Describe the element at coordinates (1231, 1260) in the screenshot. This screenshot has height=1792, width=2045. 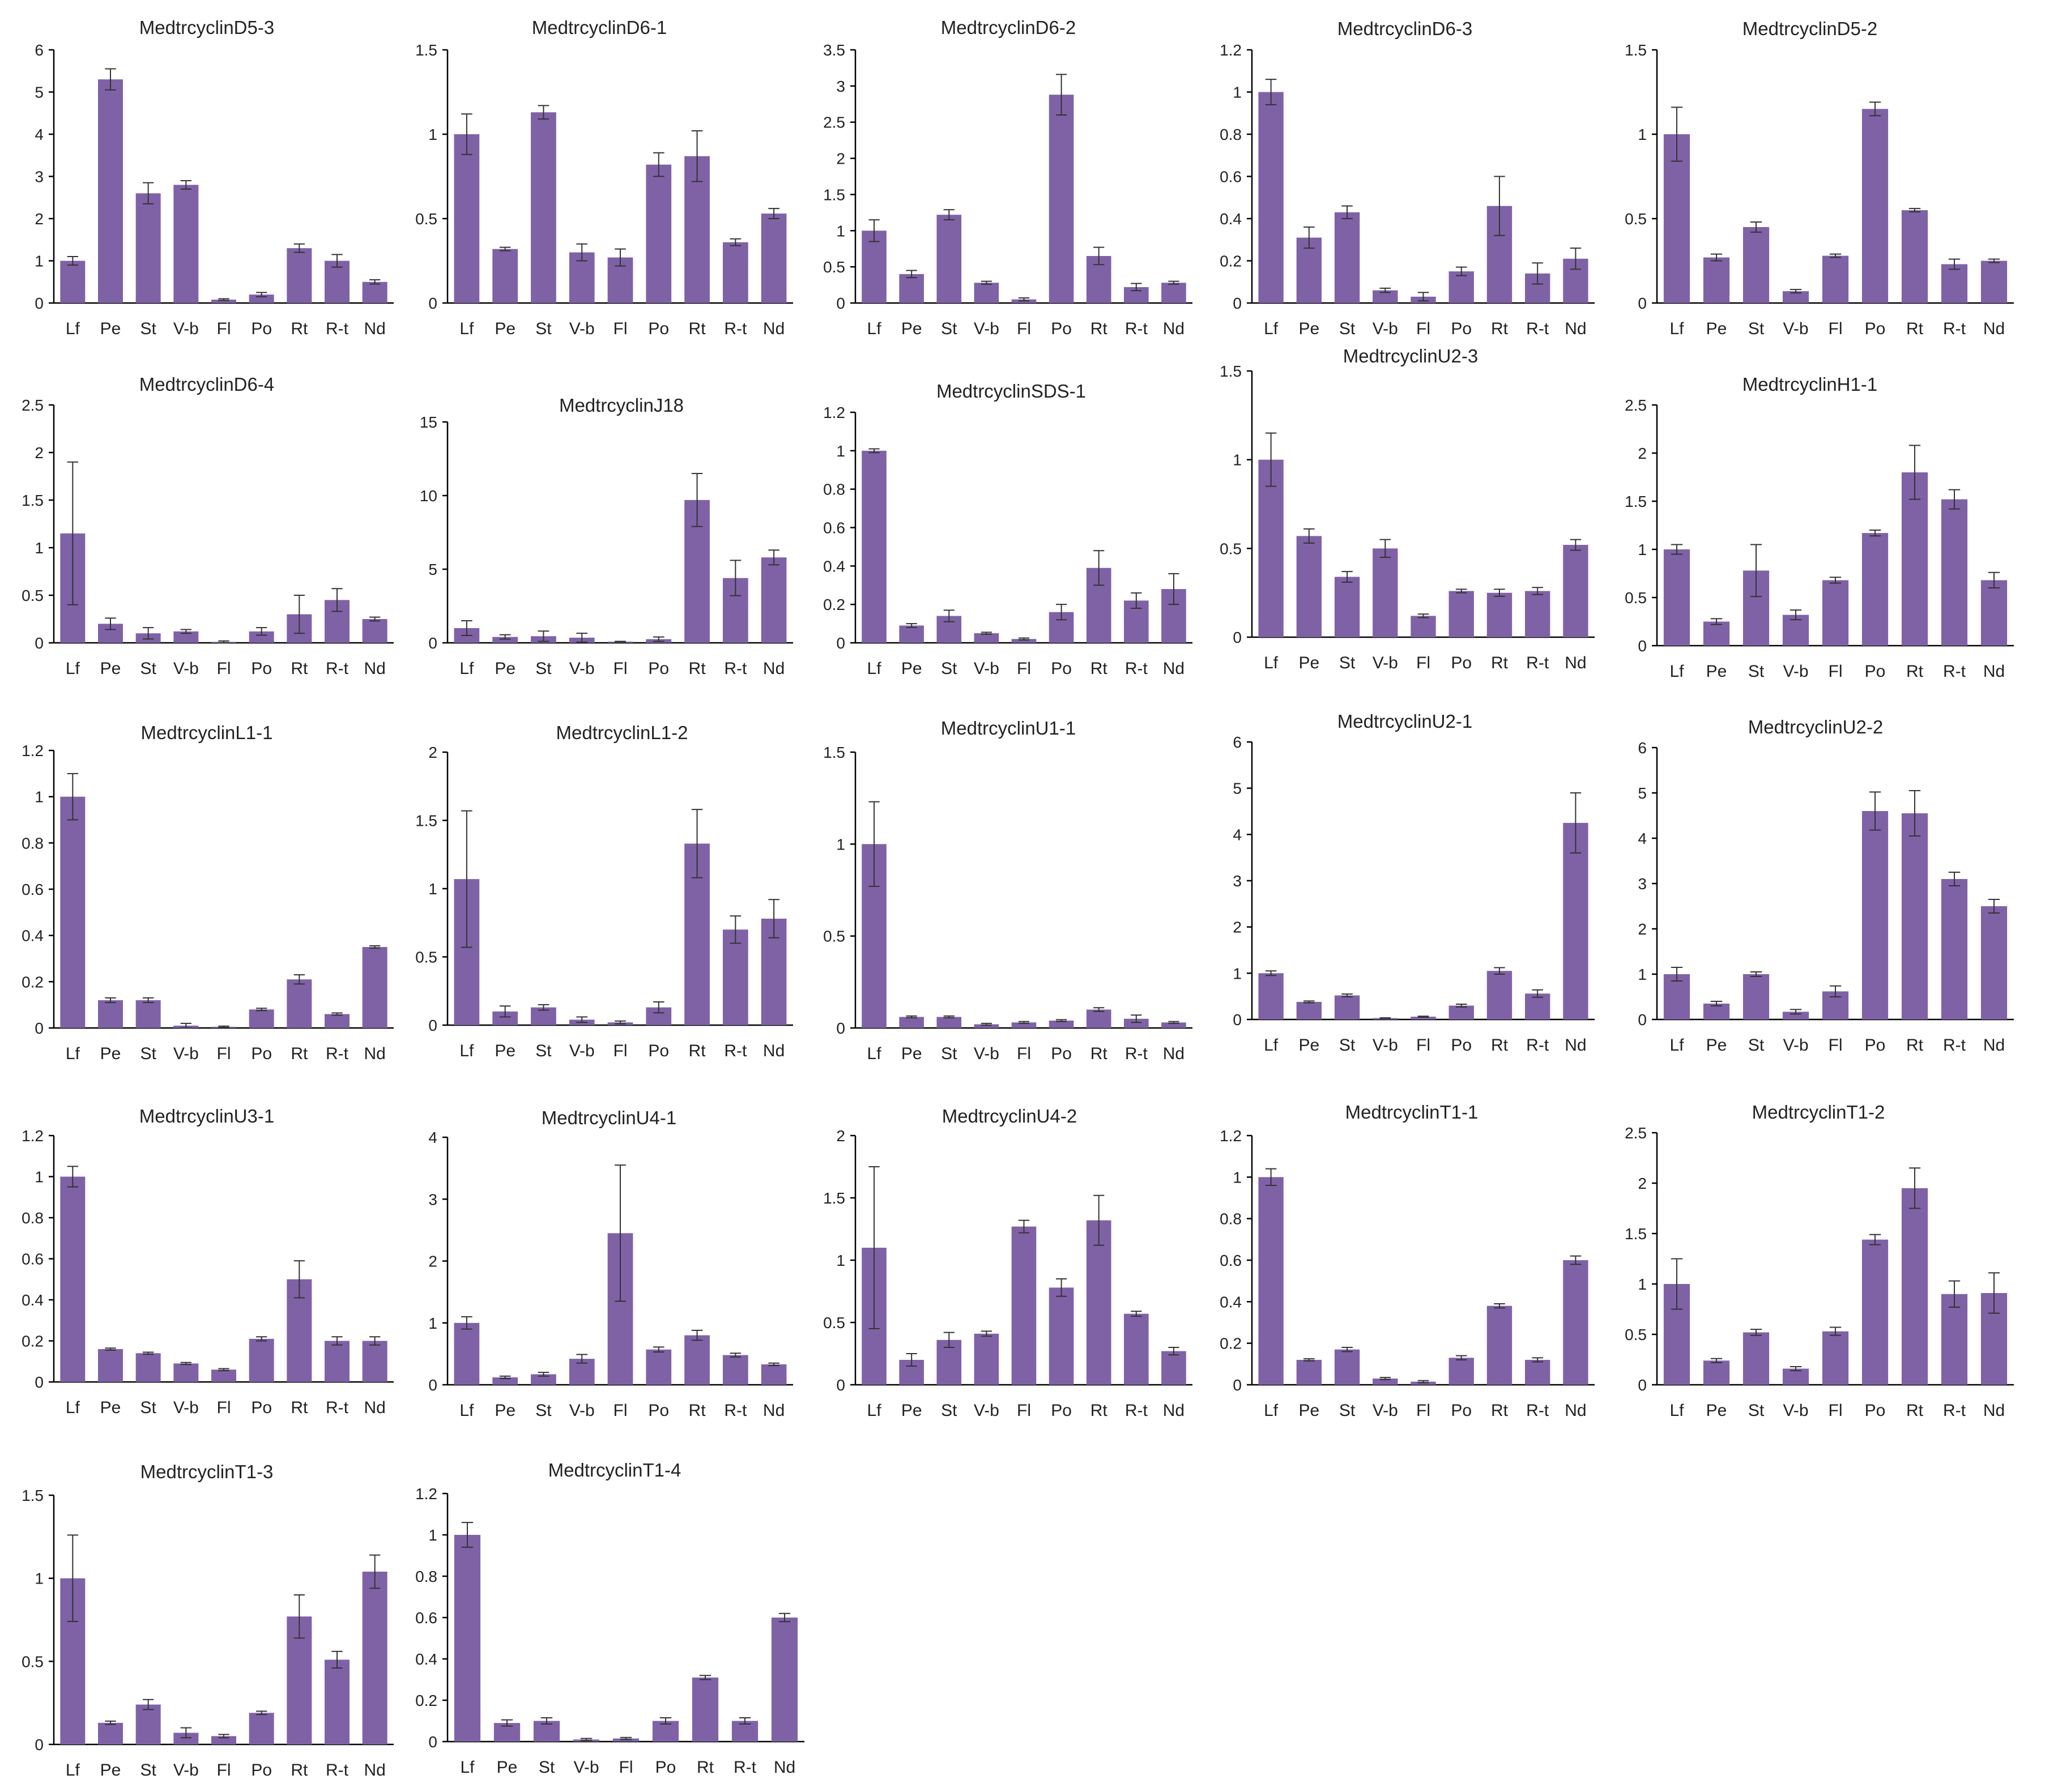
I see `y-tick-label: 0.6` at that location.